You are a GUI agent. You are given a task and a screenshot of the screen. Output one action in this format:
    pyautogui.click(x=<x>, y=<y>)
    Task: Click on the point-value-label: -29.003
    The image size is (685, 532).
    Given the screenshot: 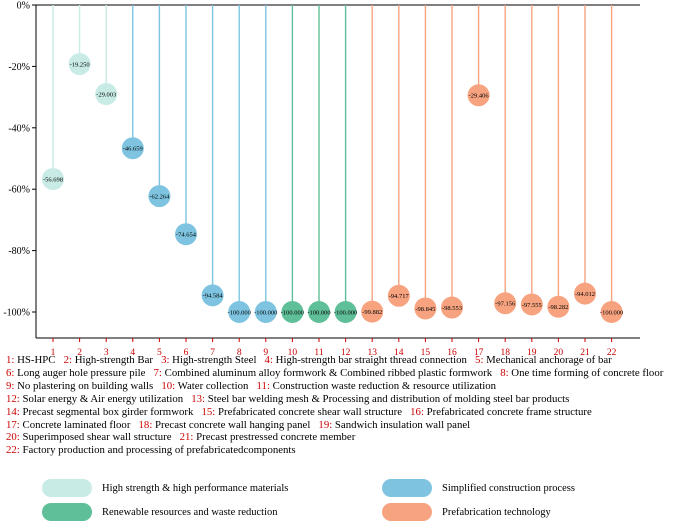 What is the action you would take?
    pyautogui.click(x=106, y=94)
    